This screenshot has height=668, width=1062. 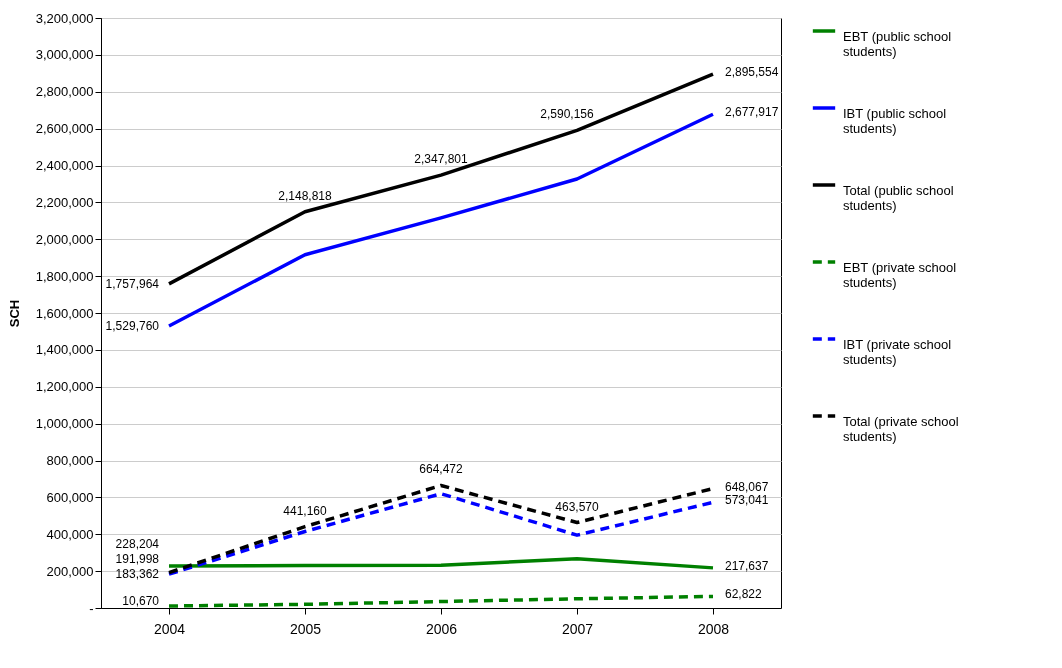 What do you see at coordinates (747, 565) in the screenshot?
I see `data-label: 217,637` at bounding box center [747, 565].